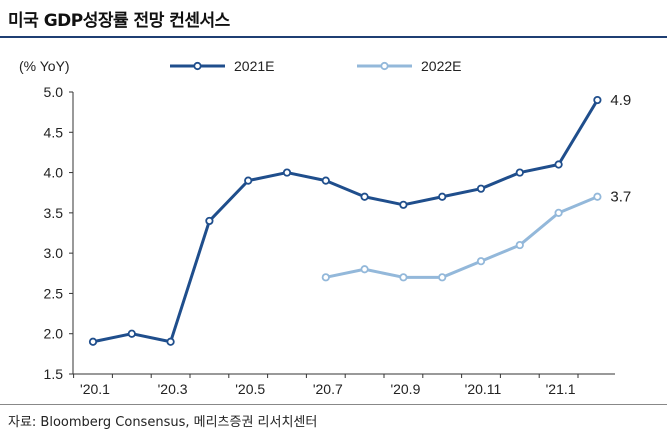 This screenshot has width=667, height=446. What do you see at coordinates (54, 132) in the screenshot?
I see `y-tick-label: 4.5` at bounding box center [54, 132].